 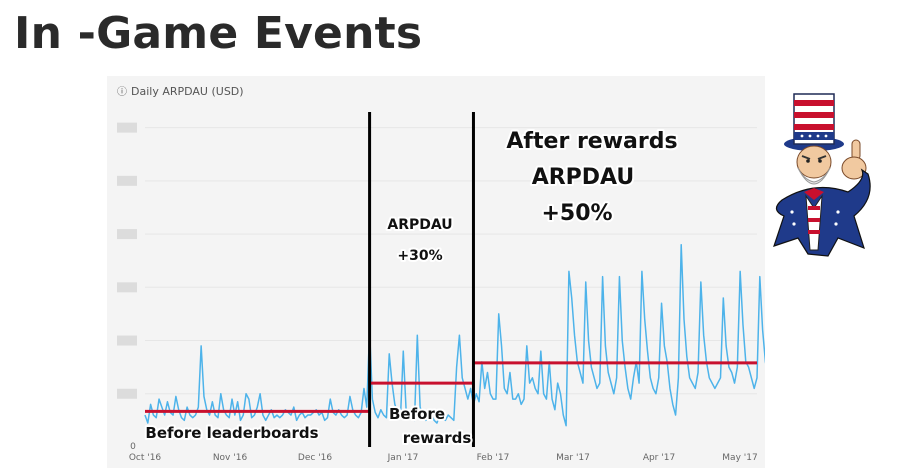 I want to click on annotation-before-rewards-line2: rewards, so click(x=437, y=438).